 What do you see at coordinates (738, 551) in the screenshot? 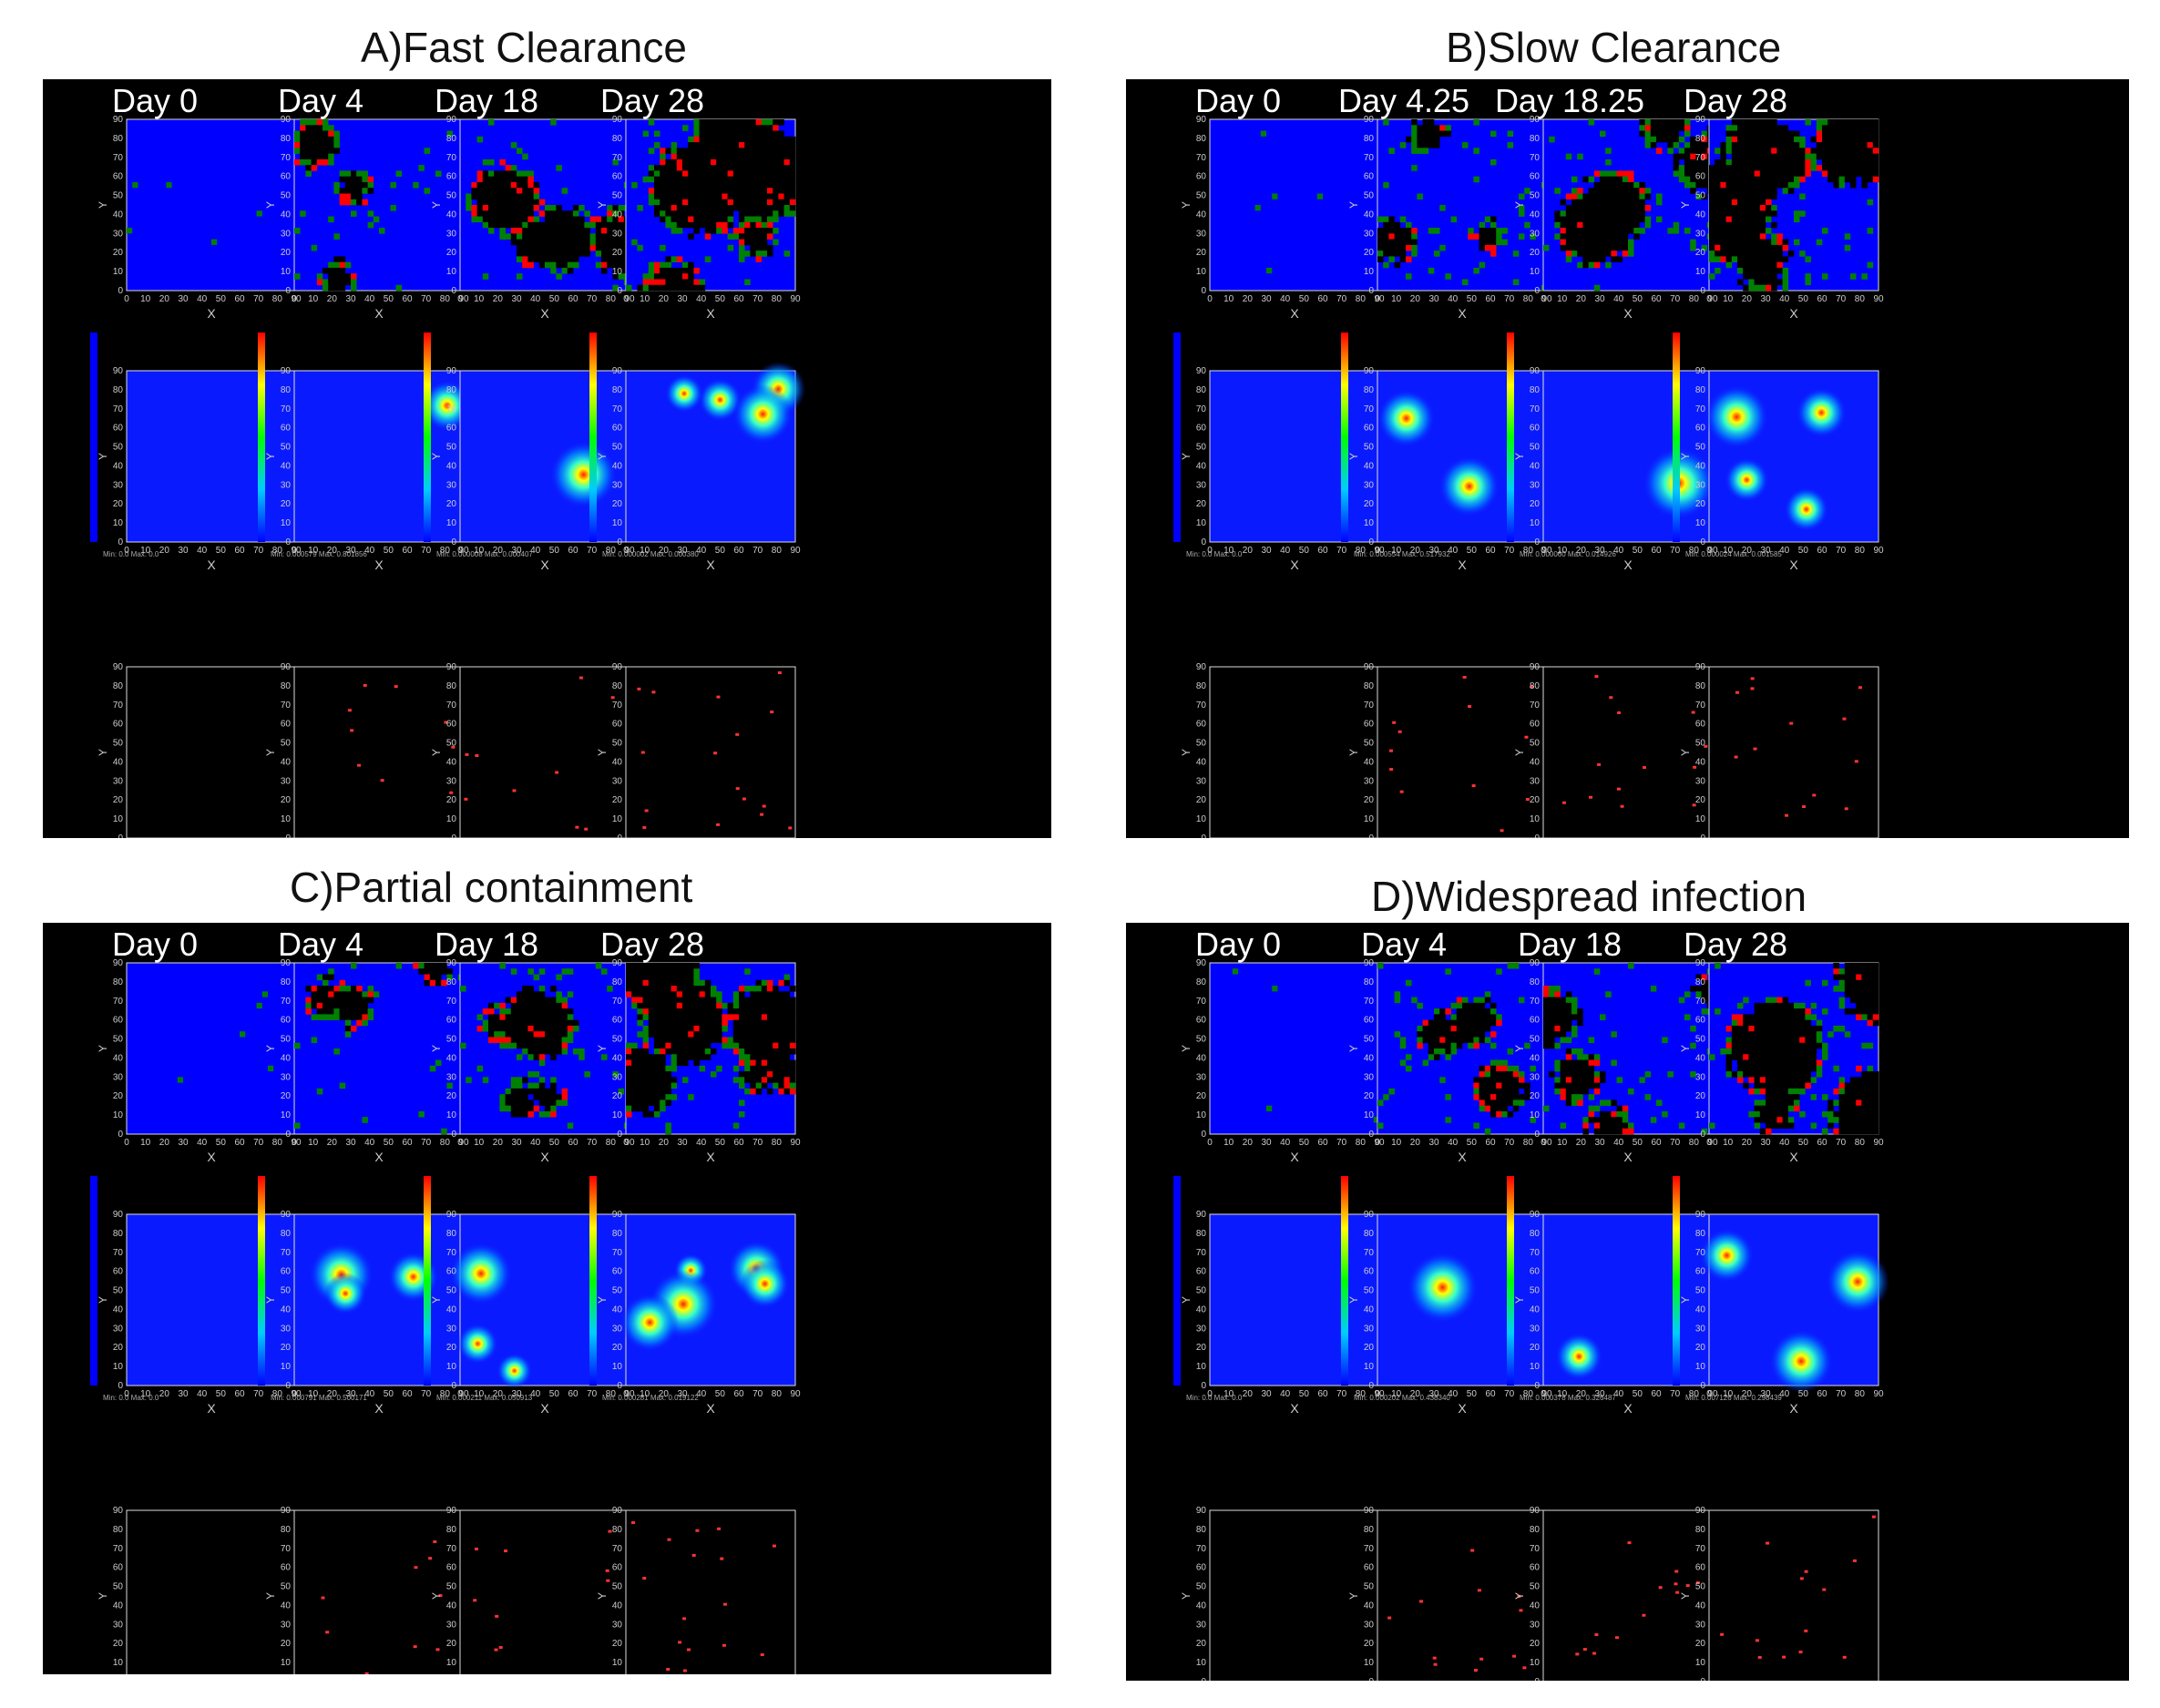
I see `x-tick-label: 60` at bounding box center [738, 551].